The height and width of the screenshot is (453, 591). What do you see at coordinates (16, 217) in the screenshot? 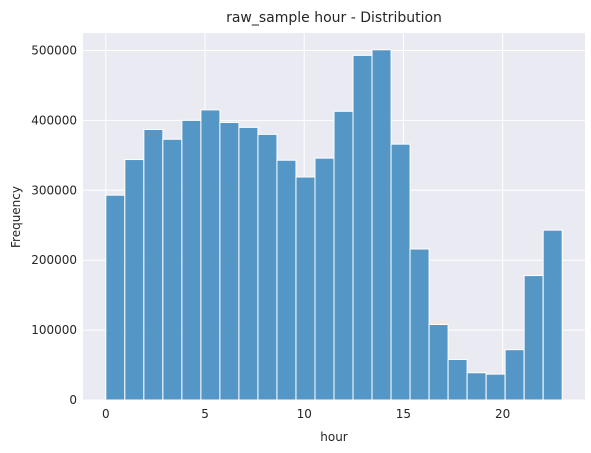
I see `y-axis-label: Frequency` at bounding box center [16, 217].